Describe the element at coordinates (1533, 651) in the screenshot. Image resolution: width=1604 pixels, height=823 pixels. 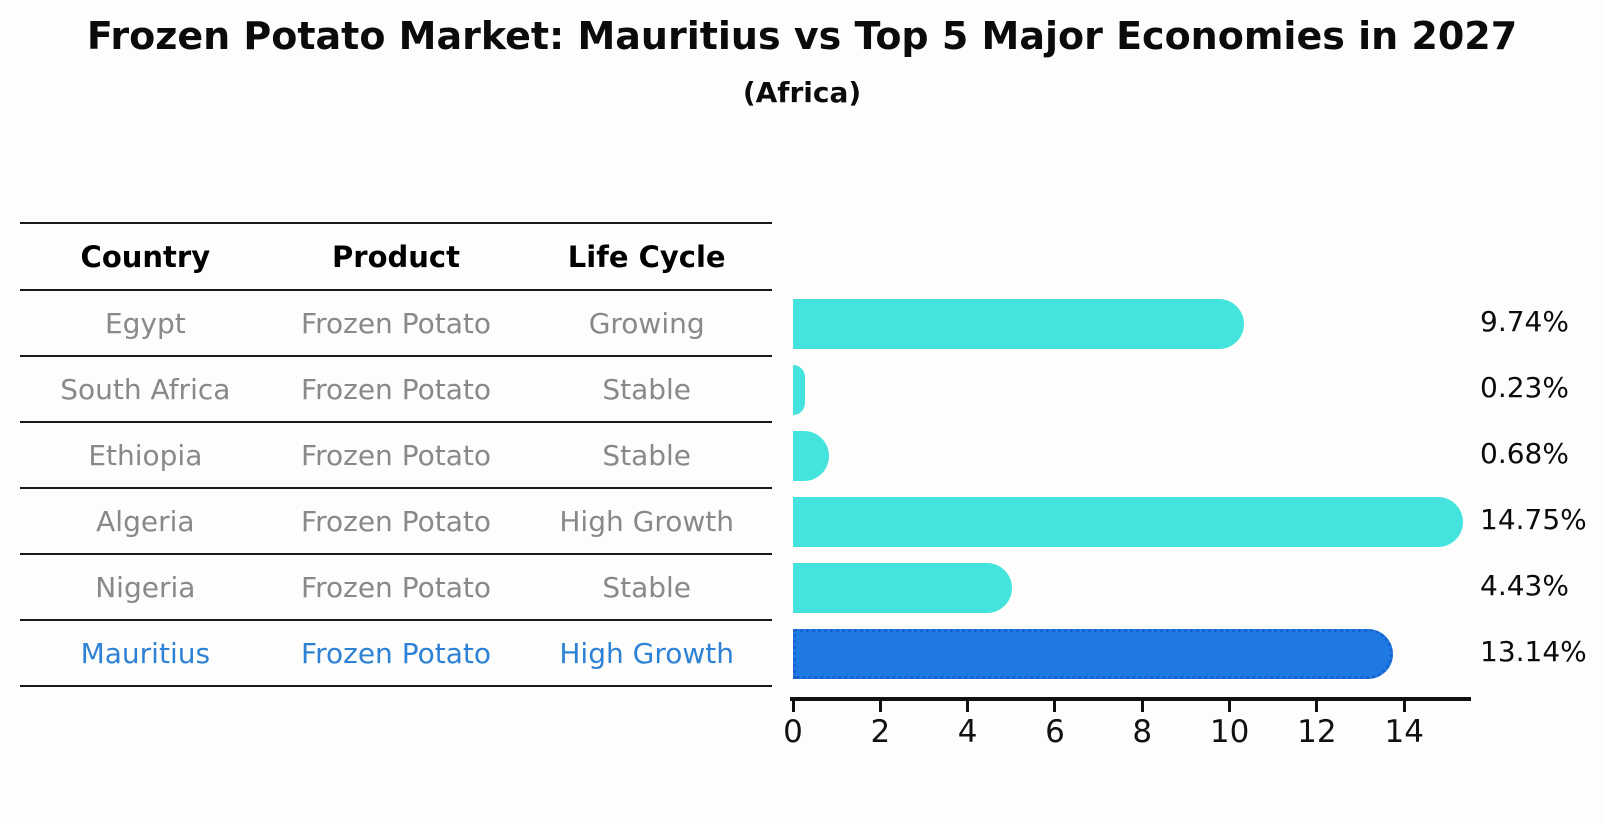
I see `value-label: 13.14%` at that location.